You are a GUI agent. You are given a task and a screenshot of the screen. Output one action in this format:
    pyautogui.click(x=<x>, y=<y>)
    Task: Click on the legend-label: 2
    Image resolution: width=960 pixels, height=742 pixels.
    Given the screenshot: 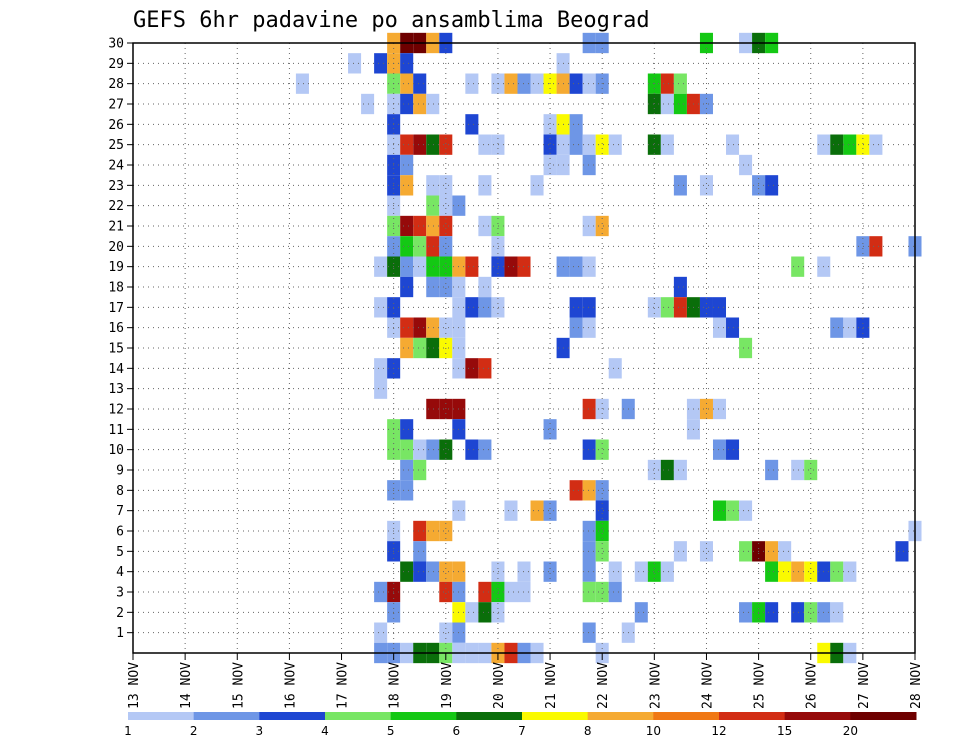 What is the action you would take?
    pyautogui.click(x=194, y=731)
    